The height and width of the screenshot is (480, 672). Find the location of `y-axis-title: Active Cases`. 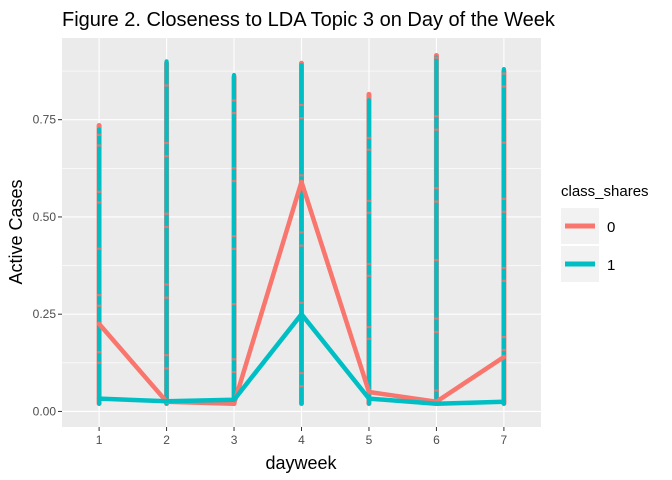

y-axis-title: Active Cases is located at coordinates (16, 231).